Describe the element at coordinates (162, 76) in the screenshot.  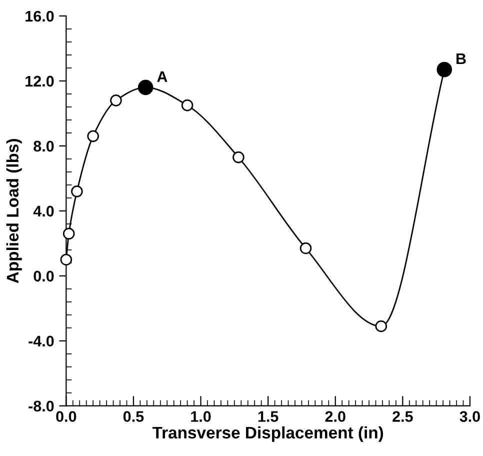
I see `annotation: A` at that location.